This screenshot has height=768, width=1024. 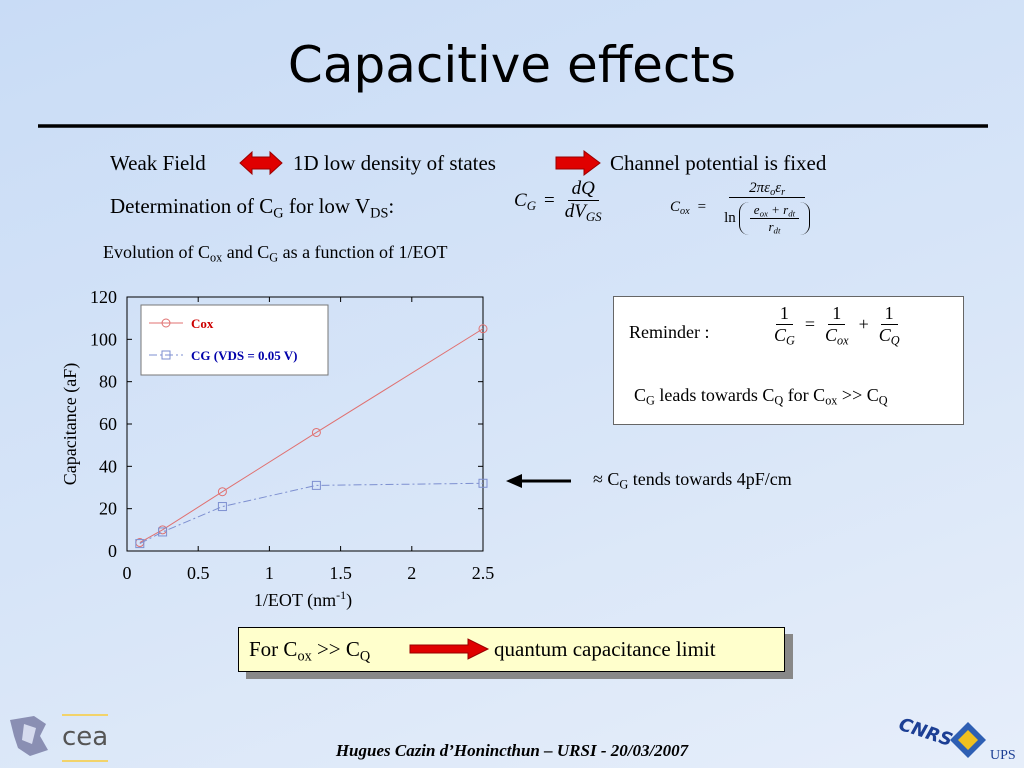 I want to click on text: as a function of 1/EOT, so click(x=363, y=252).